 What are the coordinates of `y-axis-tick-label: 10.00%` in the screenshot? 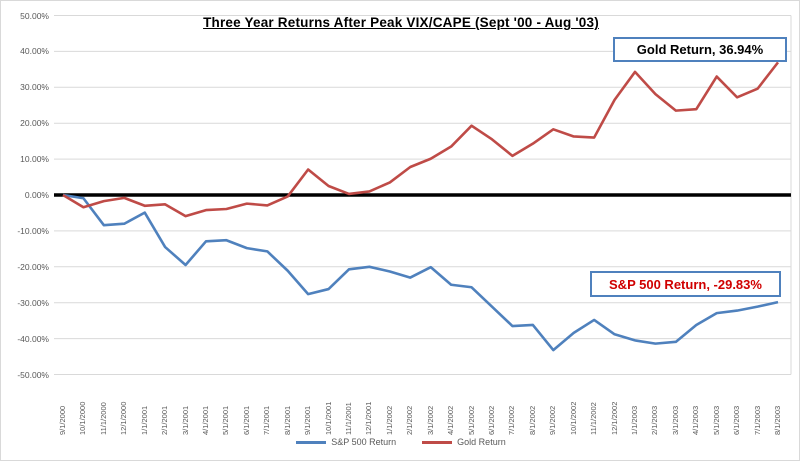 It's located at (34, 159).